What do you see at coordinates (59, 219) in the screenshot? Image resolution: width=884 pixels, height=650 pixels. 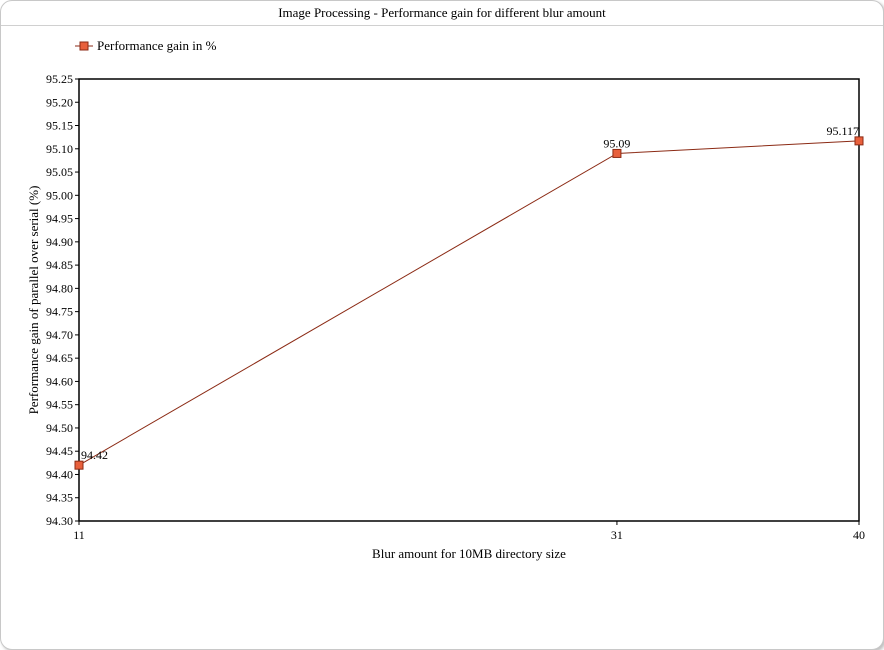 I see `y-tick-label: 94.95` at bounding box center [59, 219].